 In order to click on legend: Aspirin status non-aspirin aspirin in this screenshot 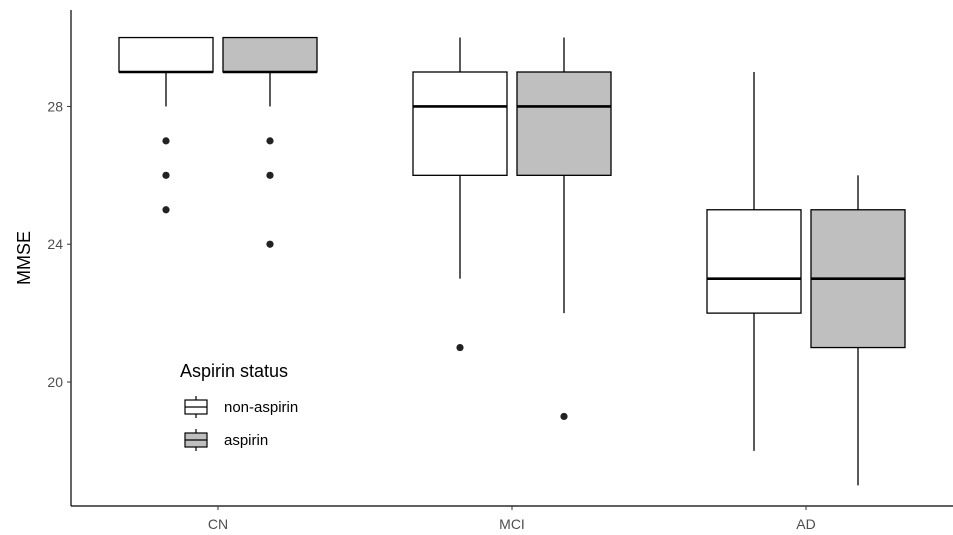, I will do `click(239, 406)`.